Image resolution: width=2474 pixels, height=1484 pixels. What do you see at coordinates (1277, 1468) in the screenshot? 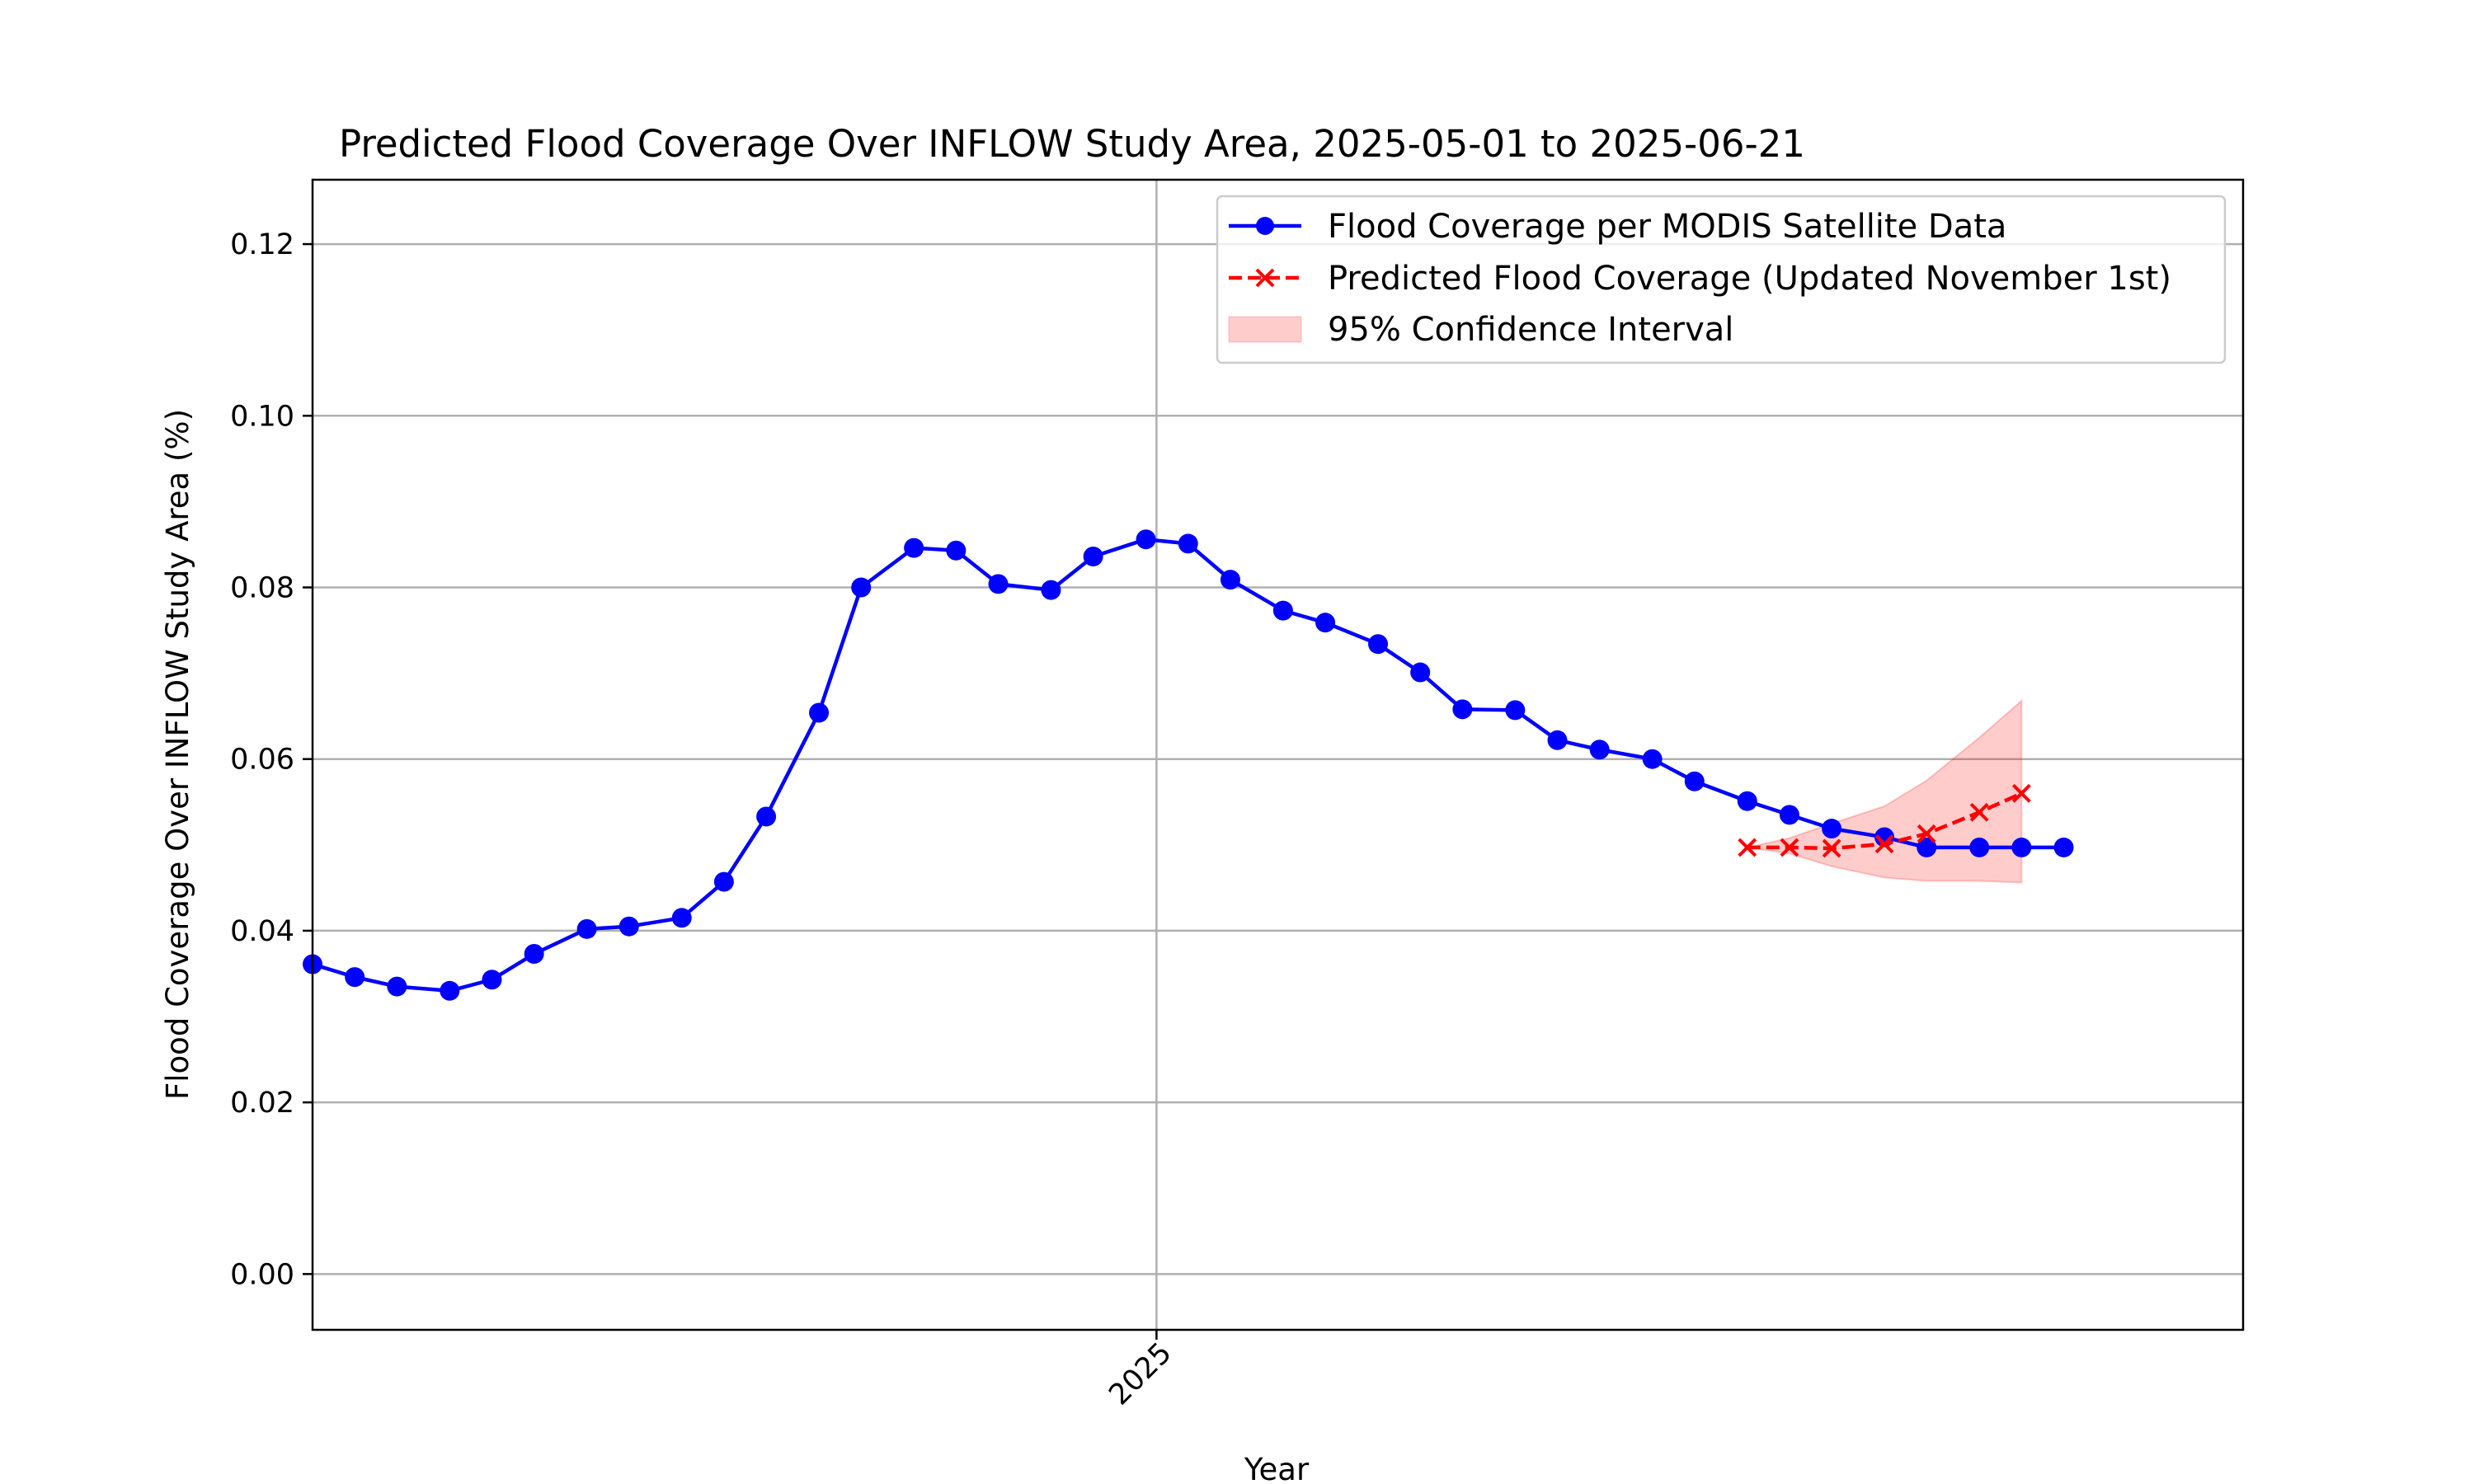
I see `x-axis-label: Year` at bounding box center [1277, 1468].